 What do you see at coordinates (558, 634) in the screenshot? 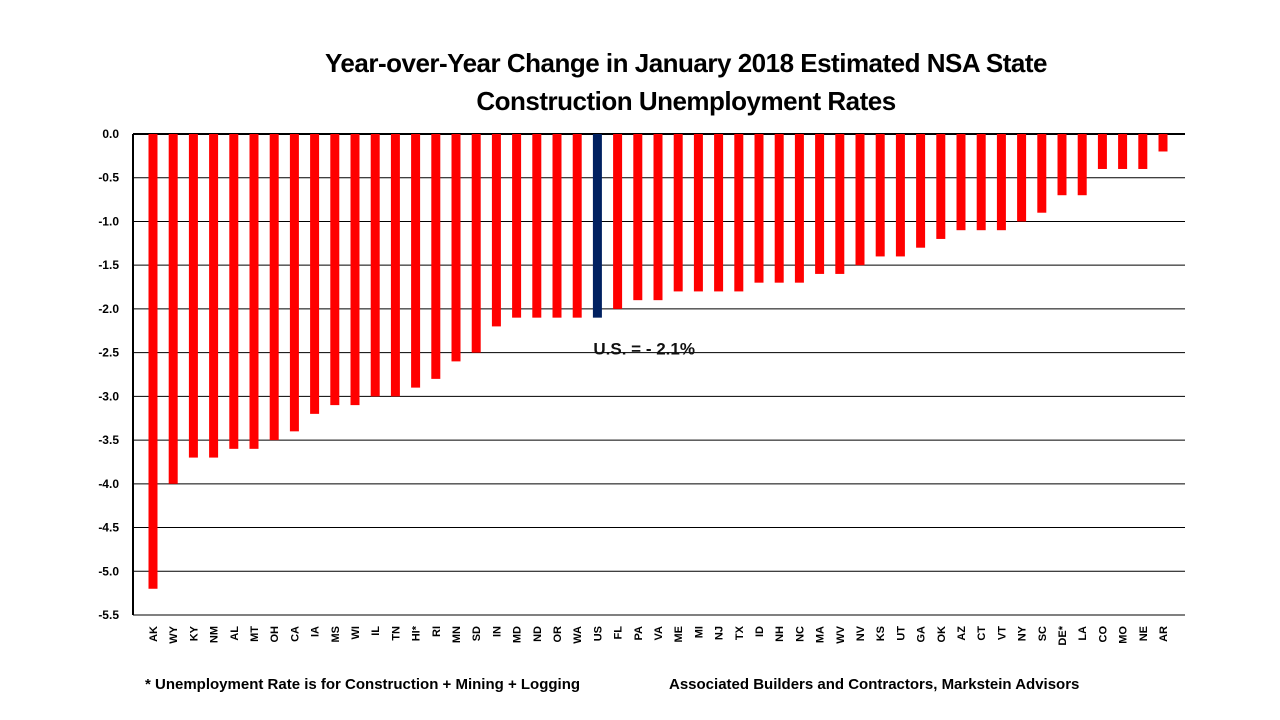
I see `x-tick-label: OR` at bounding box center [558, 634].